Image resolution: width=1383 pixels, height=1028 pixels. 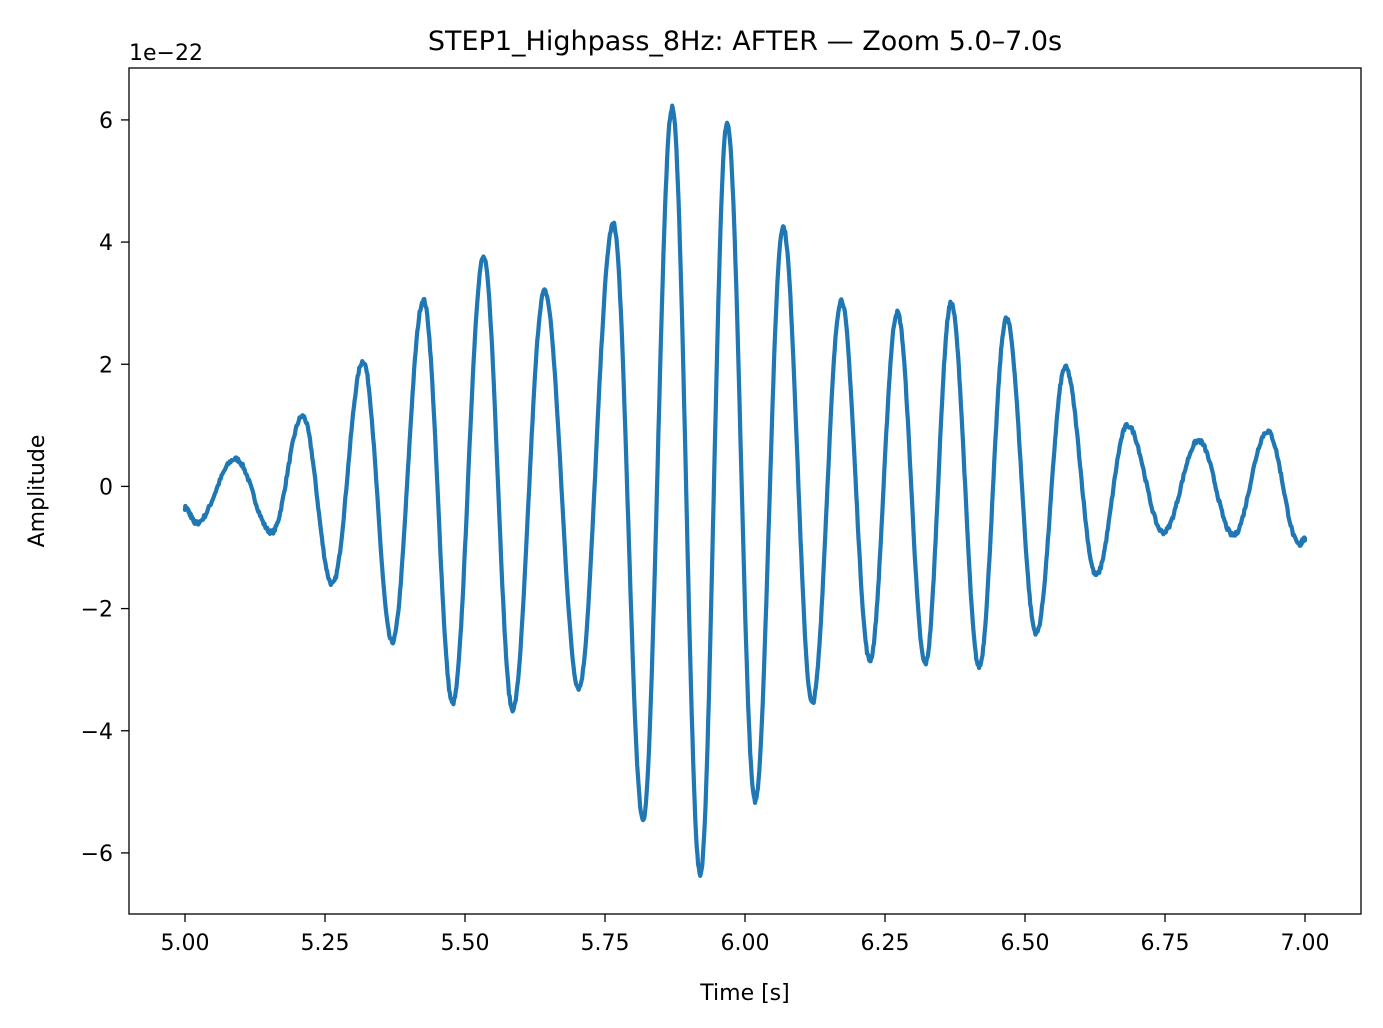 I want to click on x-tick-label: 7.00, so click(x=1305, y=943).